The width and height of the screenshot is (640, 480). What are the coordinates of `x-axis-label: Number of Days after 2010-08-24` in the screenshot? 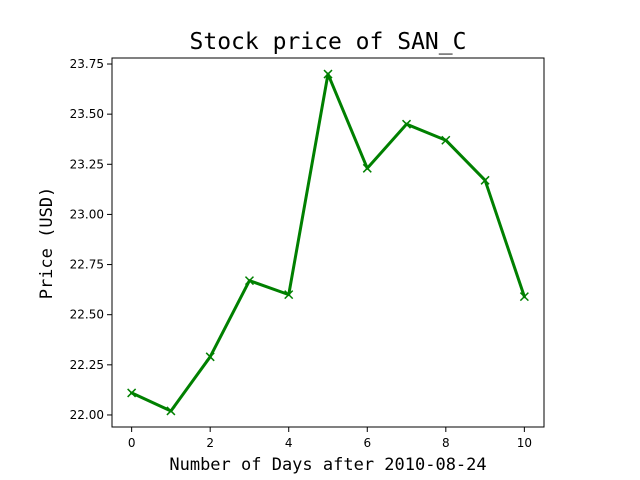 It's located at (327, 465).